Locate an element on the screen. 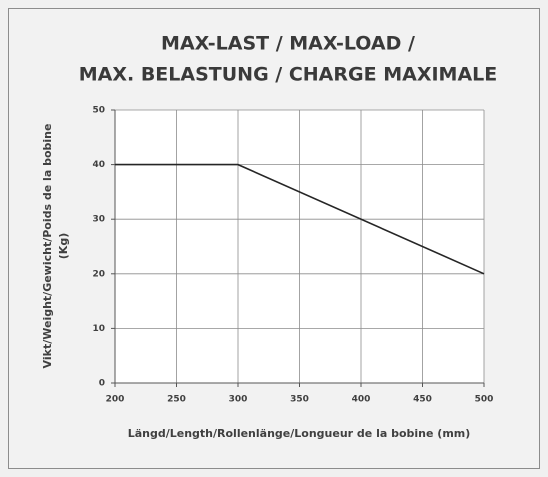 Image resolution: width=548 pixels, height=477 pixels. x-tick-label: 200 is located at coordinates (115, 400).